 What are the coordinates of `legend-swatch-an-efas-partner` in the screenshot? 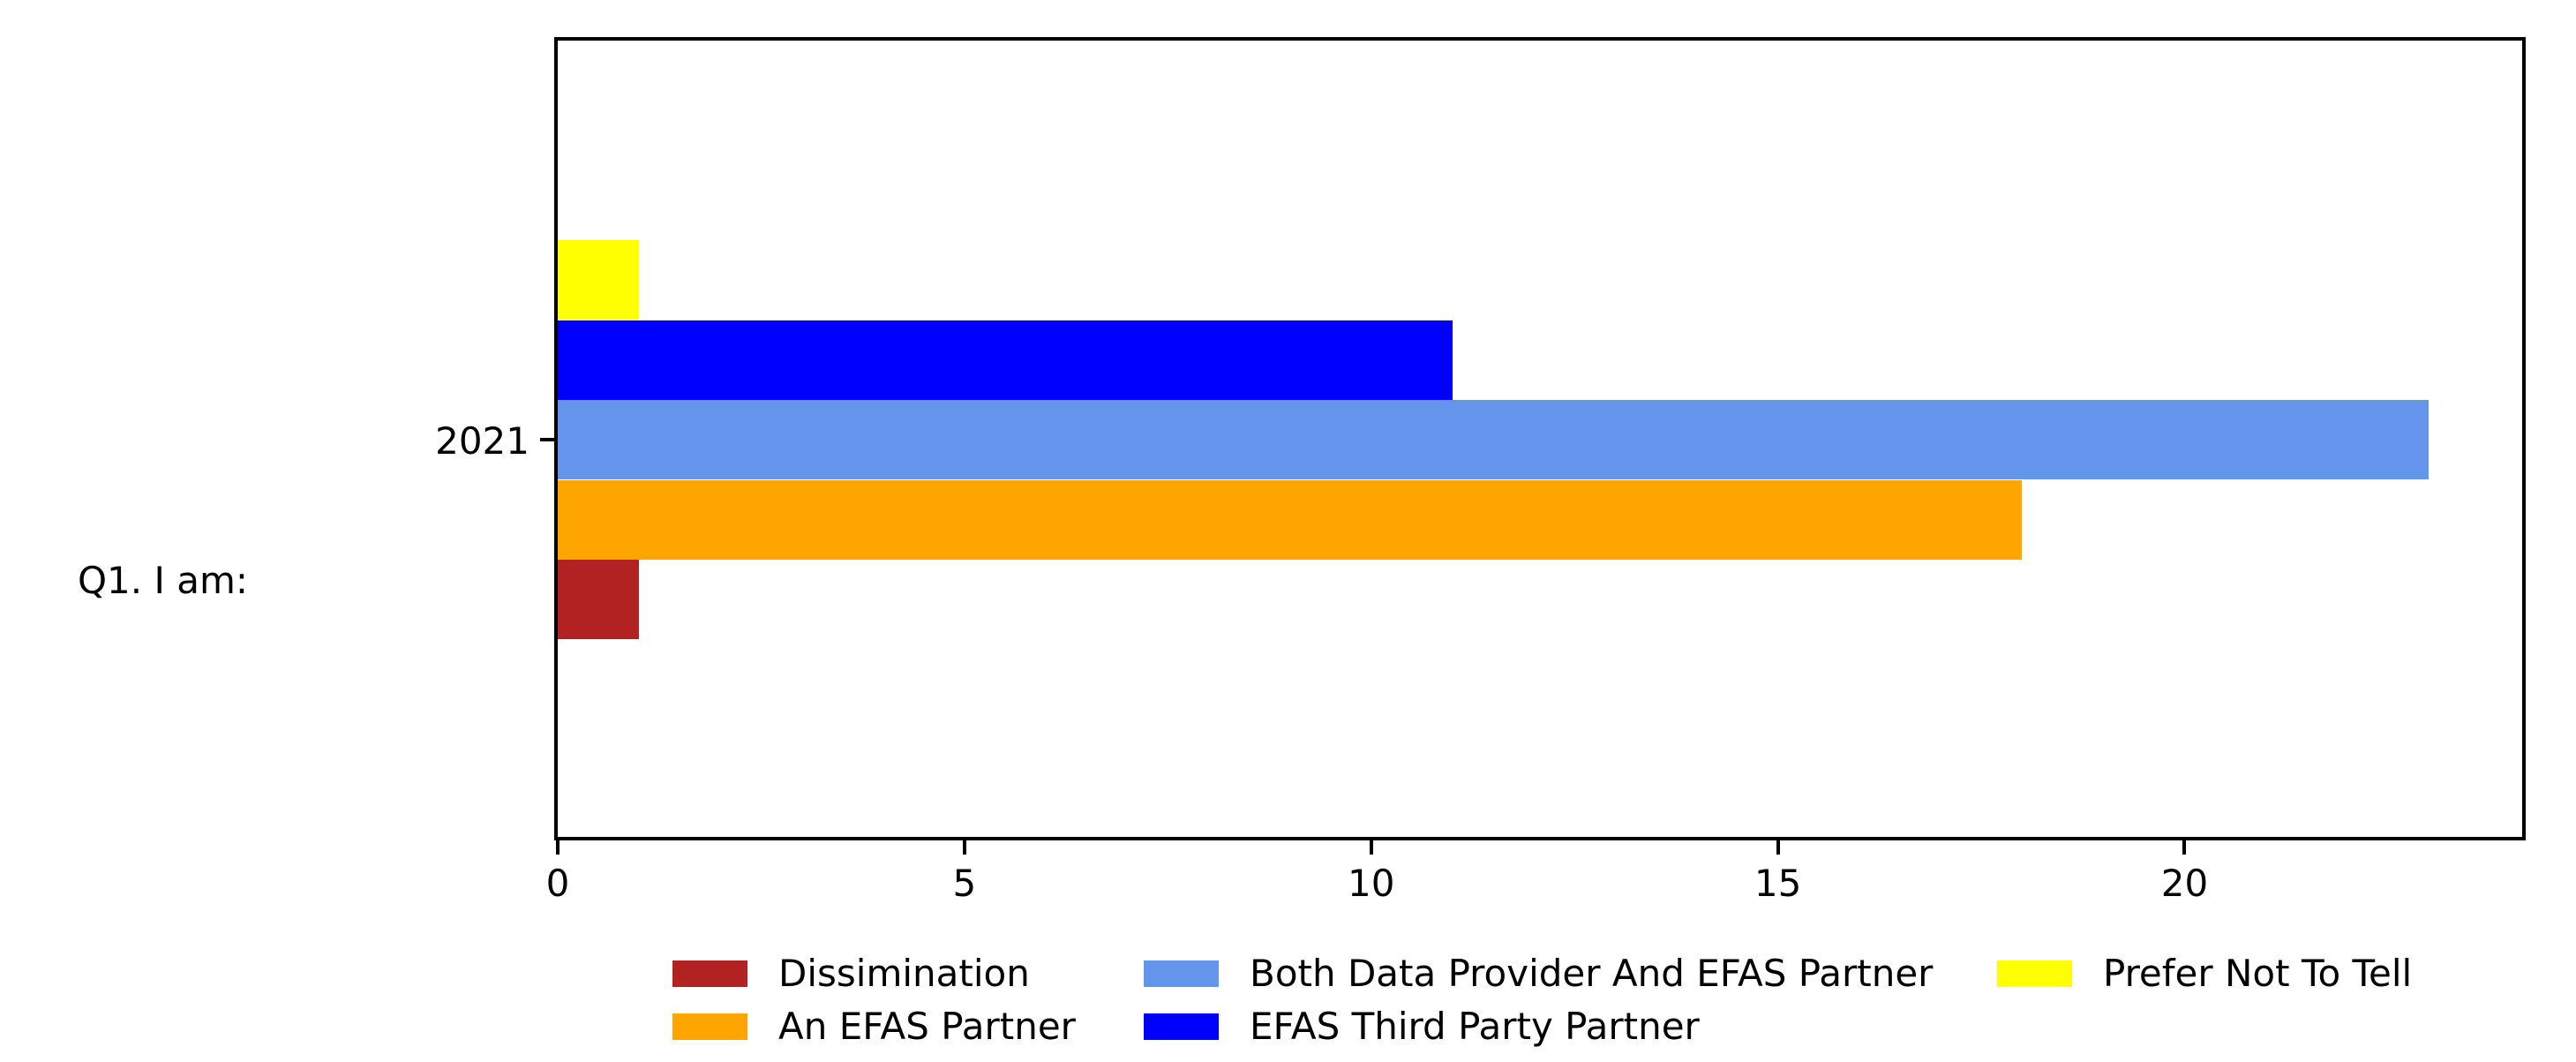 It's located at (709, 1026).